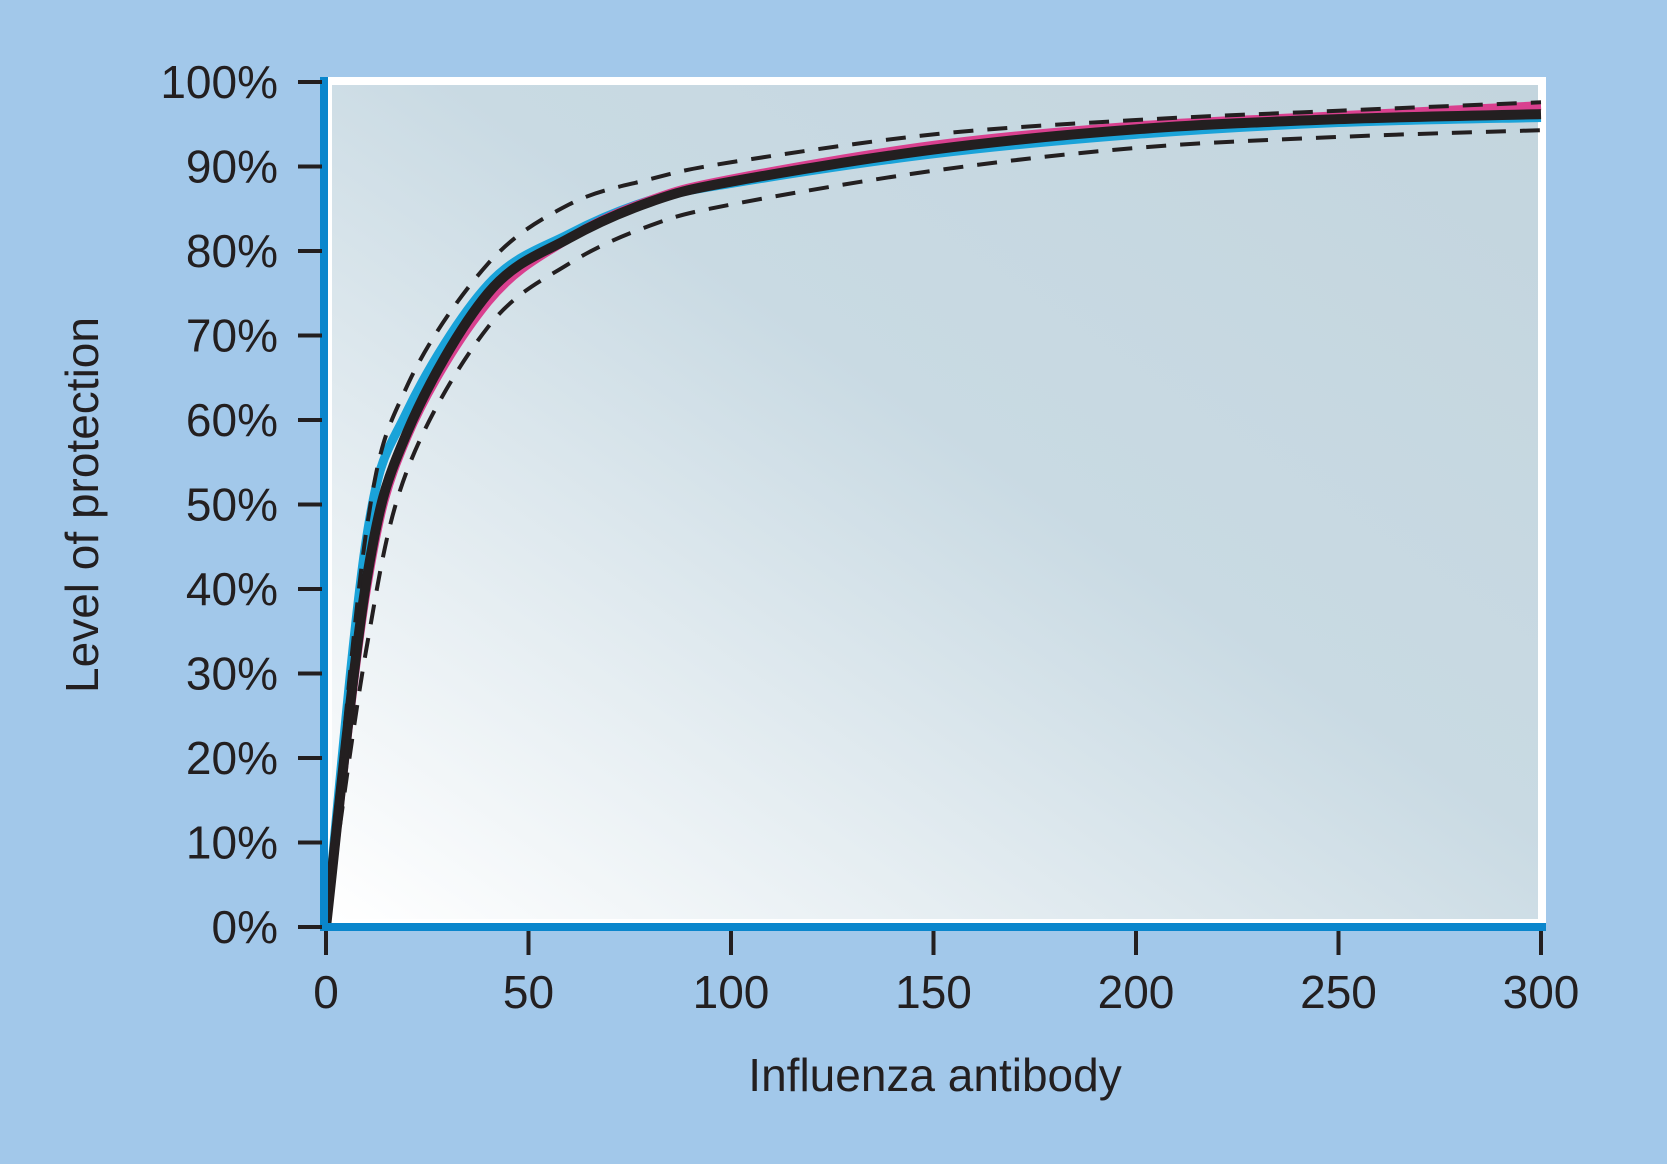  I want to click on y-tick-label: 80%, so click(232, 251).